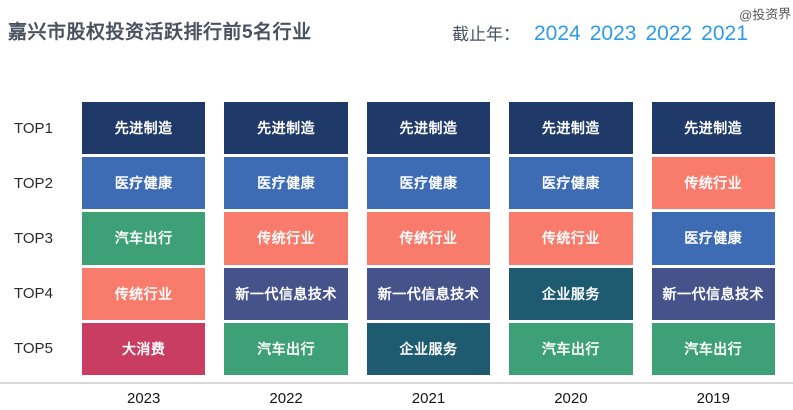 This screenshot has height=410, width=793. I want to click on x-label-2022: 2022, so click(286, 398).